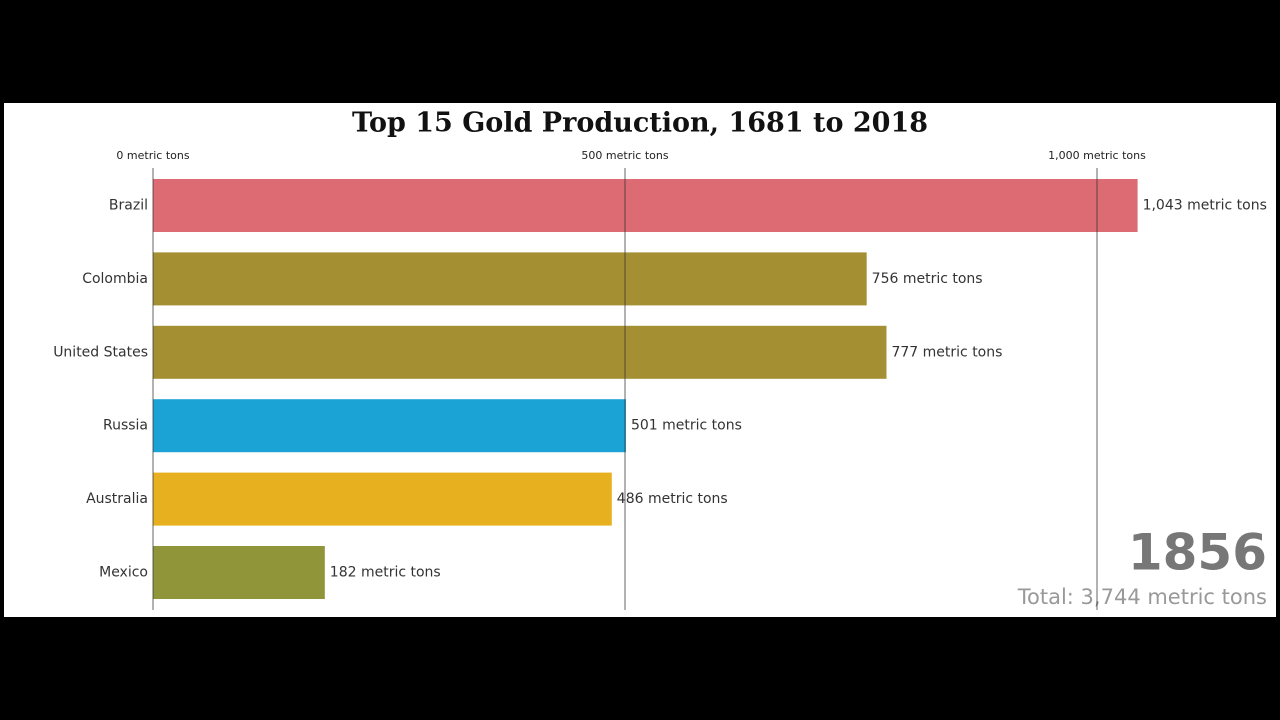  I want to click on value-label: 756 metric tons, so click(927, 279).